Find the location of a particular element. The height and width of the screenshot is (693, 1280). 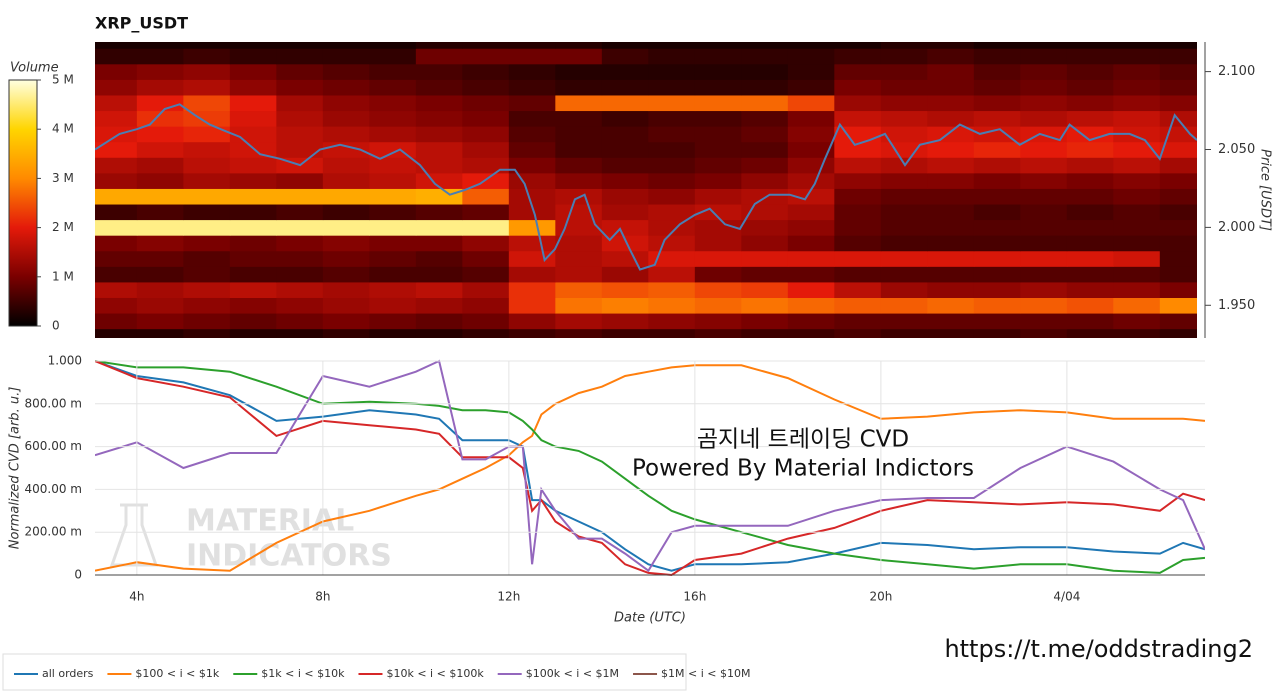

x-tick-label: 20h is located at coordinates (880, 597).